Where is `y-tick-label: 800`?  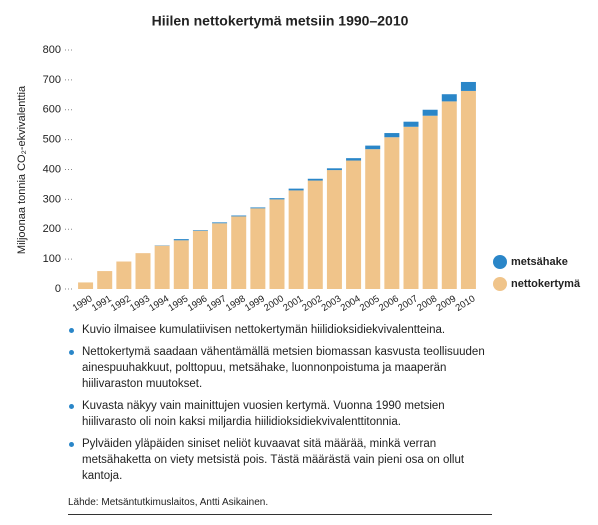
y-tick-label: 800 is located at coordinates (52, 50).